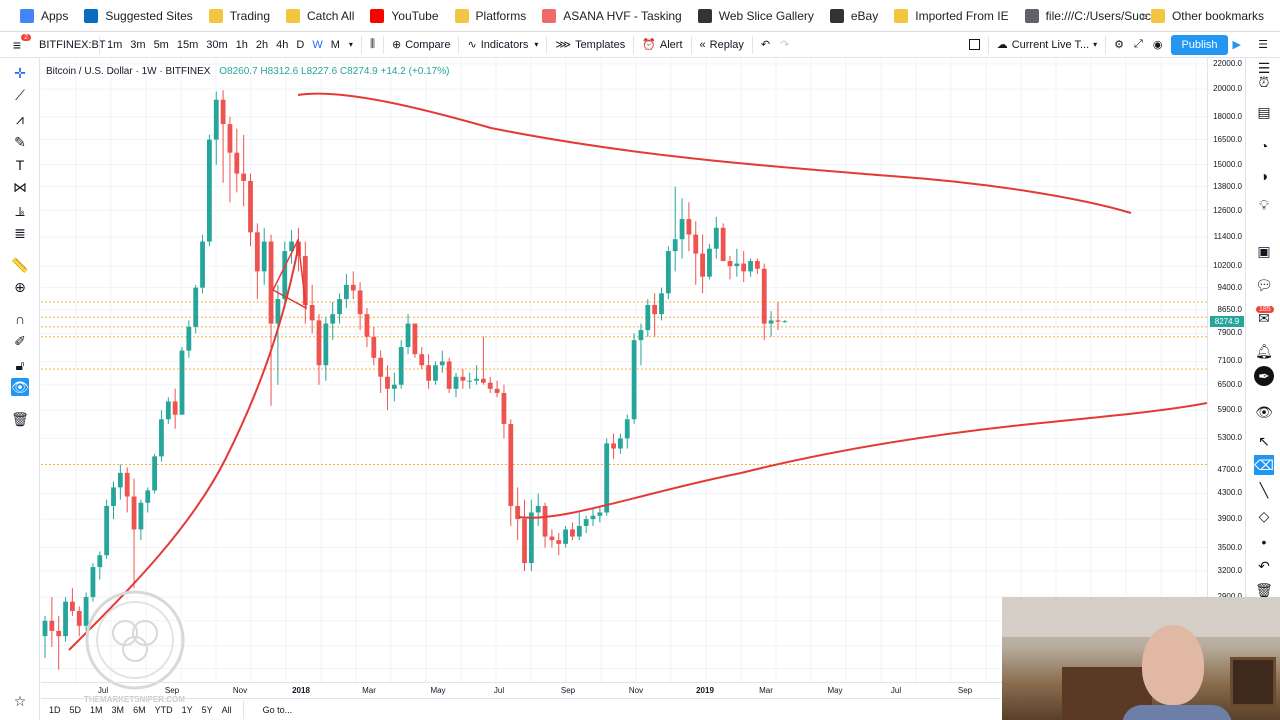 This screenshot has width=1280, height=720. What do you see at coordinates (1264, 351) in the screenshot?
I see `notifications-bell-icon: 🔔︎` at bounding box center [1264, 351].